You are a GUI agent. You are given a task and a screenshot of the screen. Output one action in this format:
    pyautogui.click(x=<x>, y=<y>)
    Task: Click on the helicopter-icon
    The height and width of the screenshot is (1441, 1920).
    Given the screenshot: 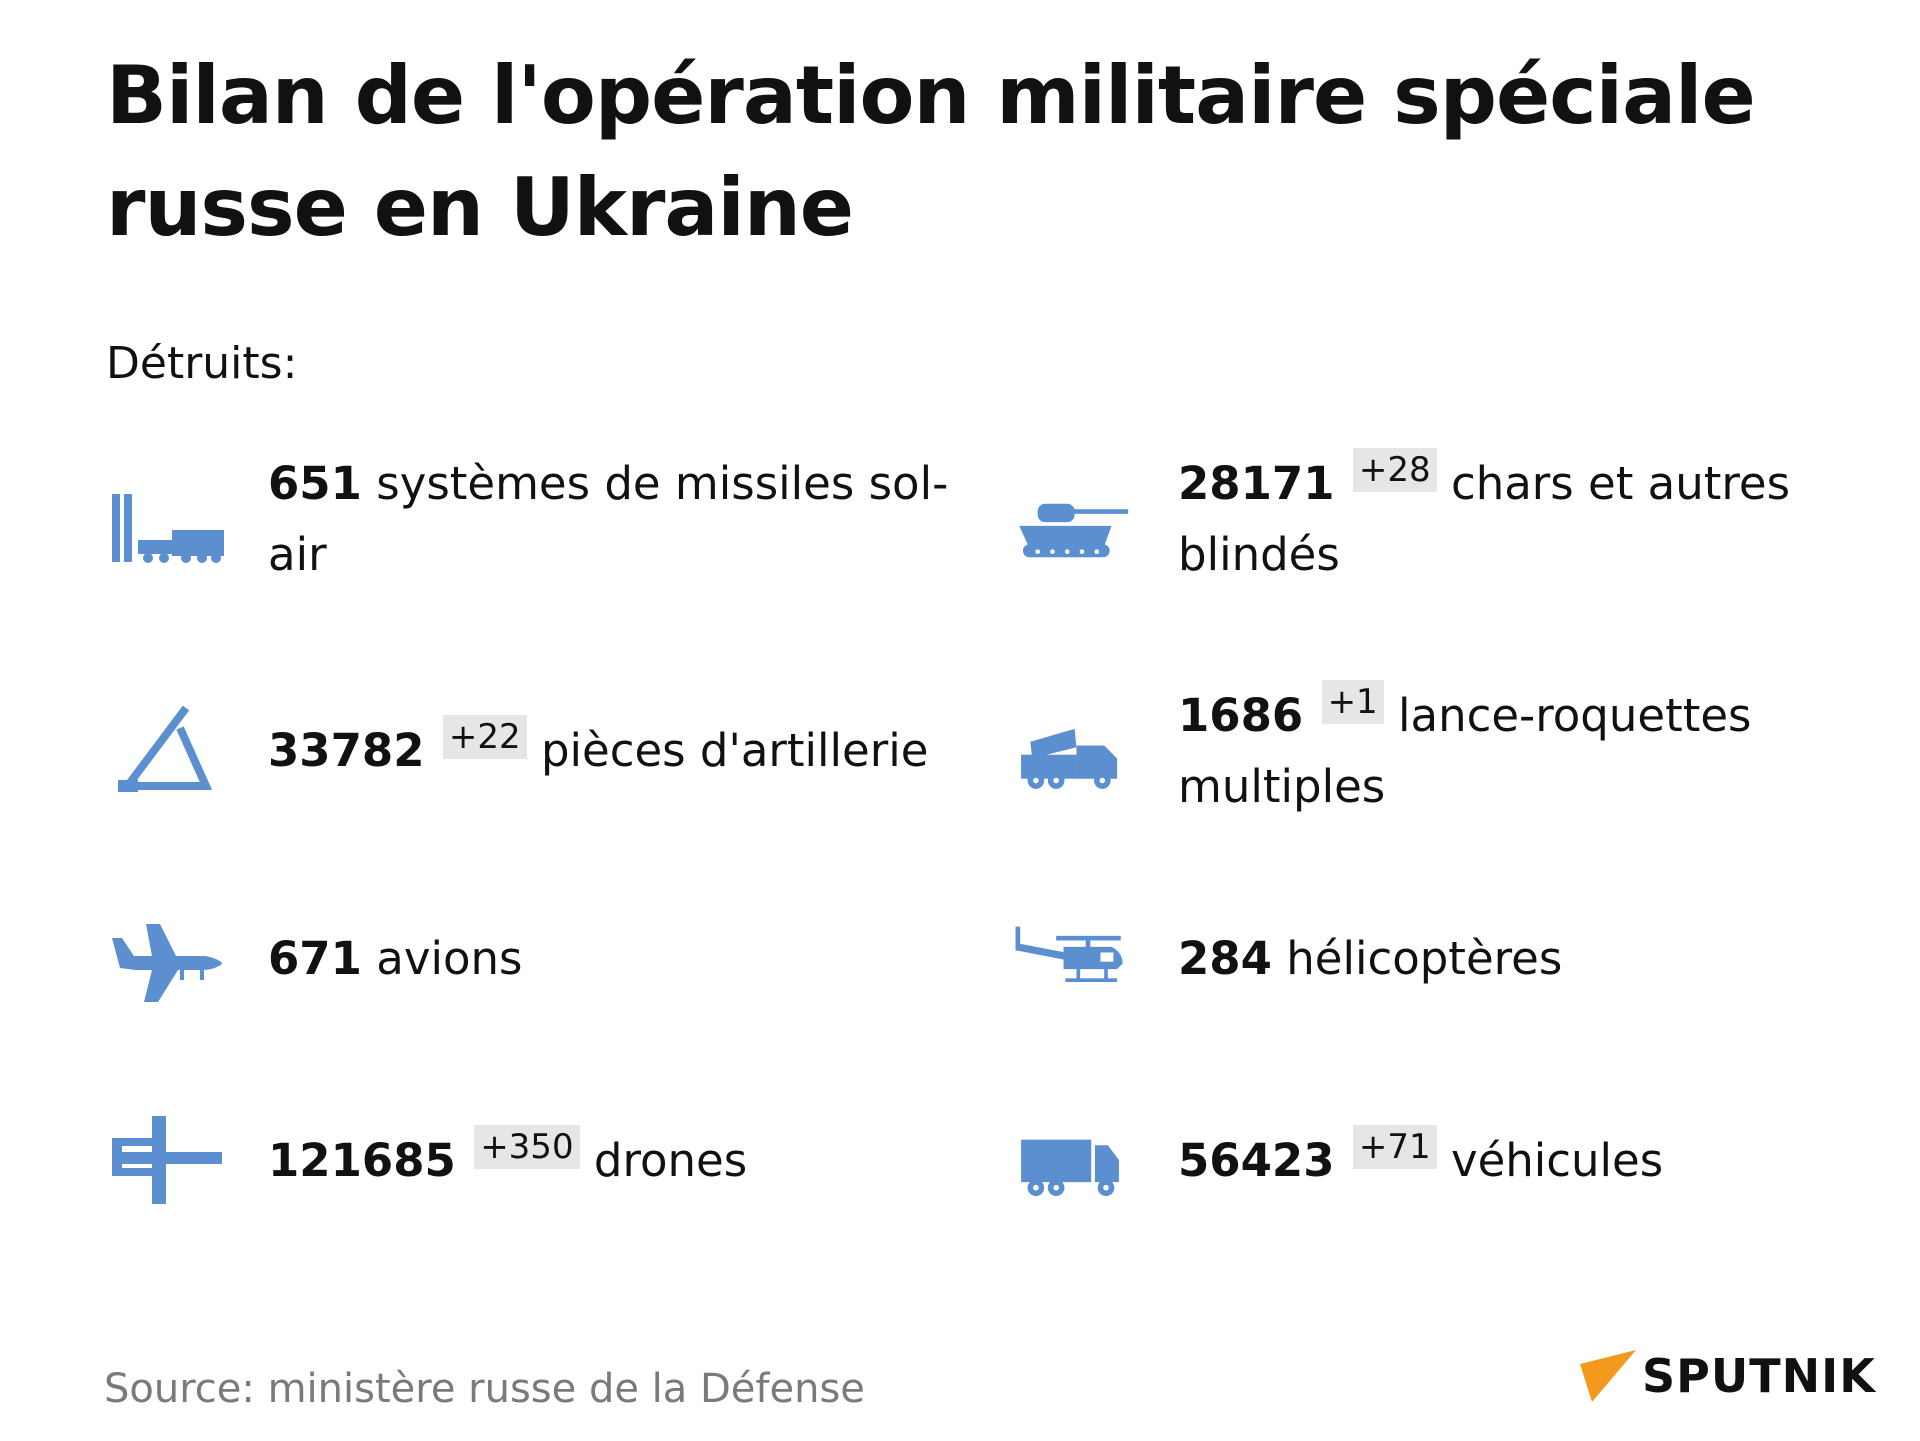 What is the action you would take?
    pyautogui.click(x=1070, y=958)
    